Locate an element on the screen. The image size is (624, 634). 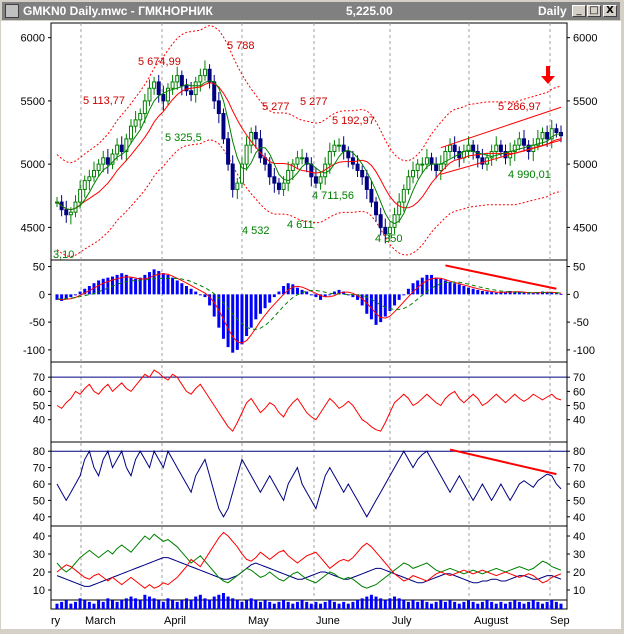
price-annotation-label: 5 192,97 is located at coordinates (353, 121).